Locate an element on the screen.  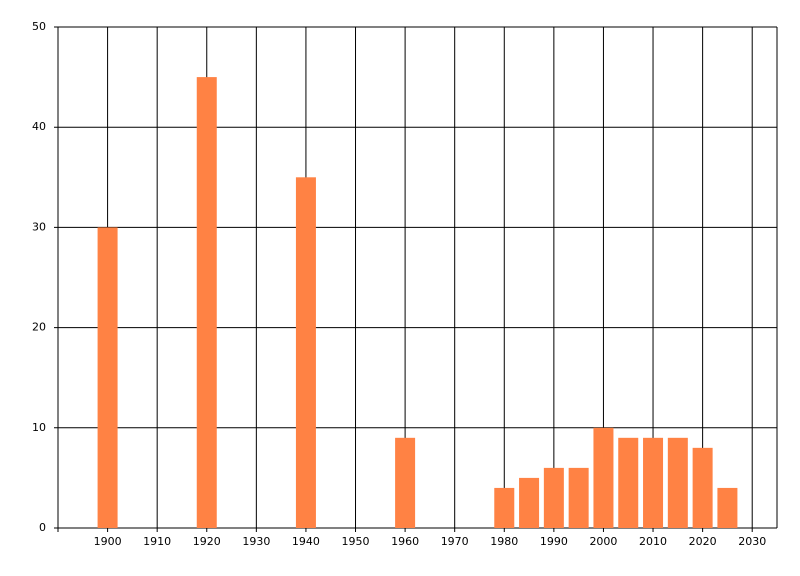
x-tick-label: 1970 is located at coordinates (455, 541).